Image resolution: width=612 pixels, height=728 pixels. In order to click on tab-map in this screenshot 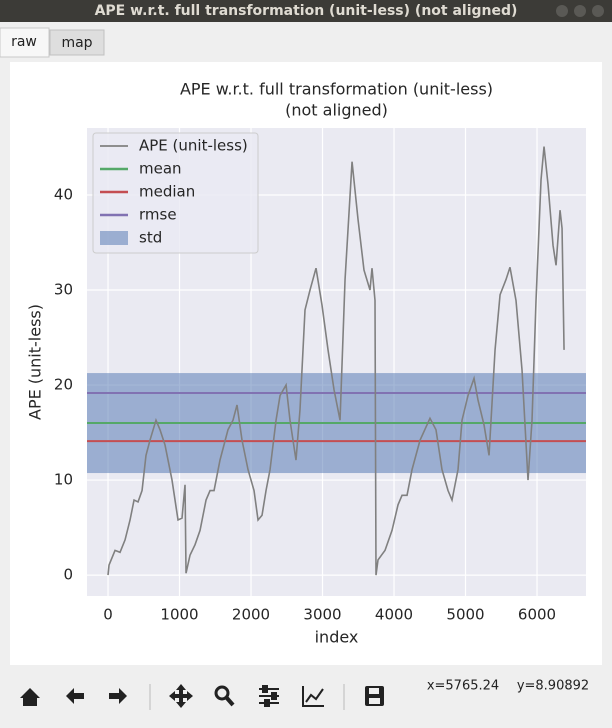, I will do `click(77, 42)`.